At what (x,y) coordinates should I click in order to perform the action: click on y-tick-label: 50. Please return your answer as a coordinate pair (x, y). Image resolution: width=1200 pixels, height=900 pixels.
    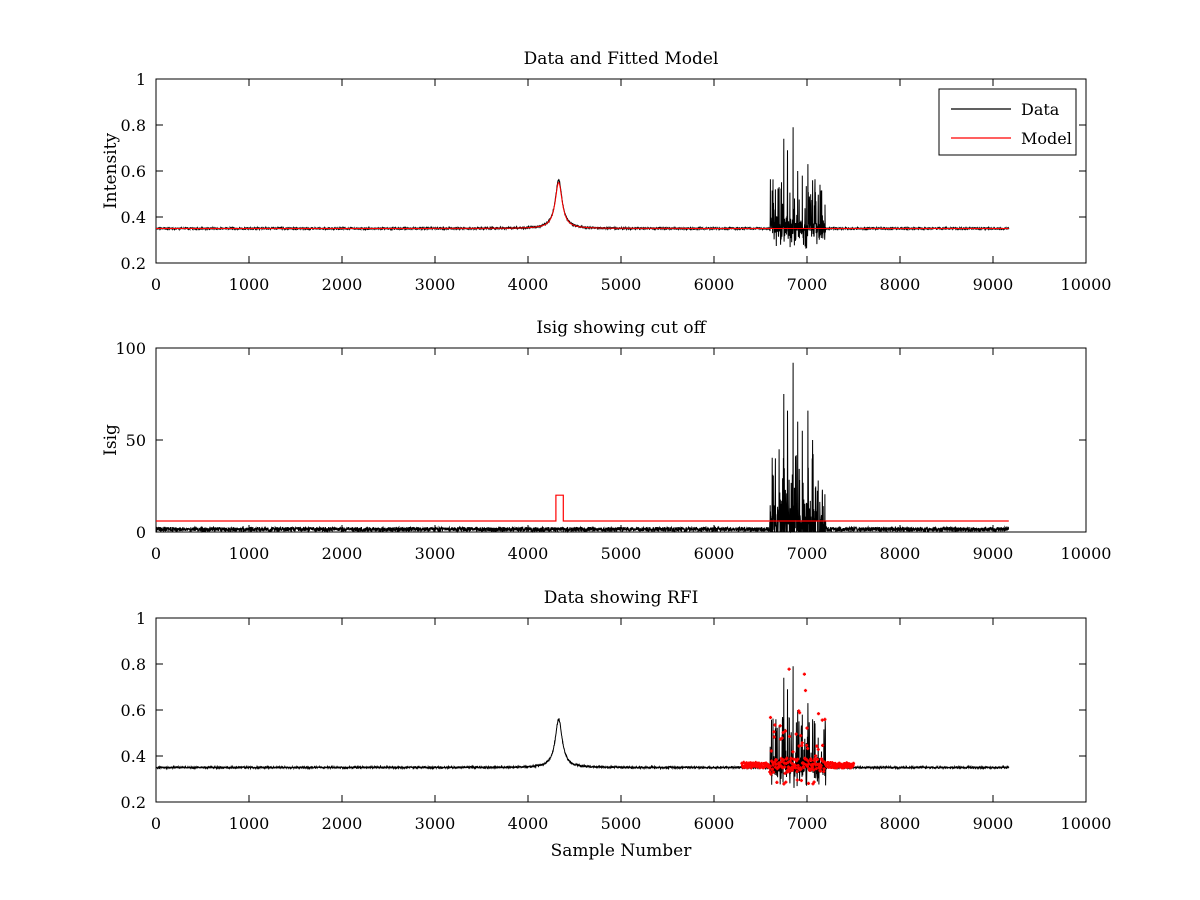
    Looking at the image, I should click on (136, 440).